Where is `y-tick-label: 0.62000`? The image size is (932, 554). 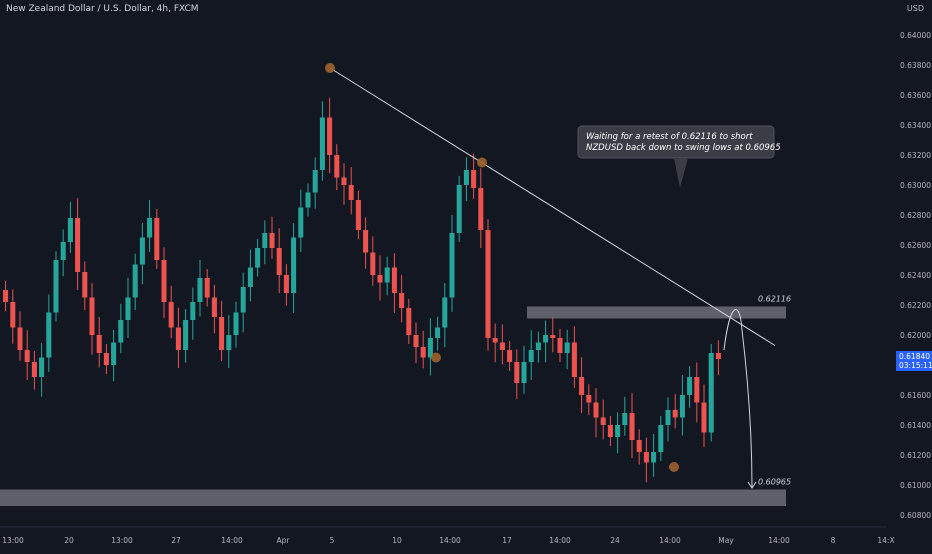 y-tick-label: 0.62000 is located at coordinates (915, 335).